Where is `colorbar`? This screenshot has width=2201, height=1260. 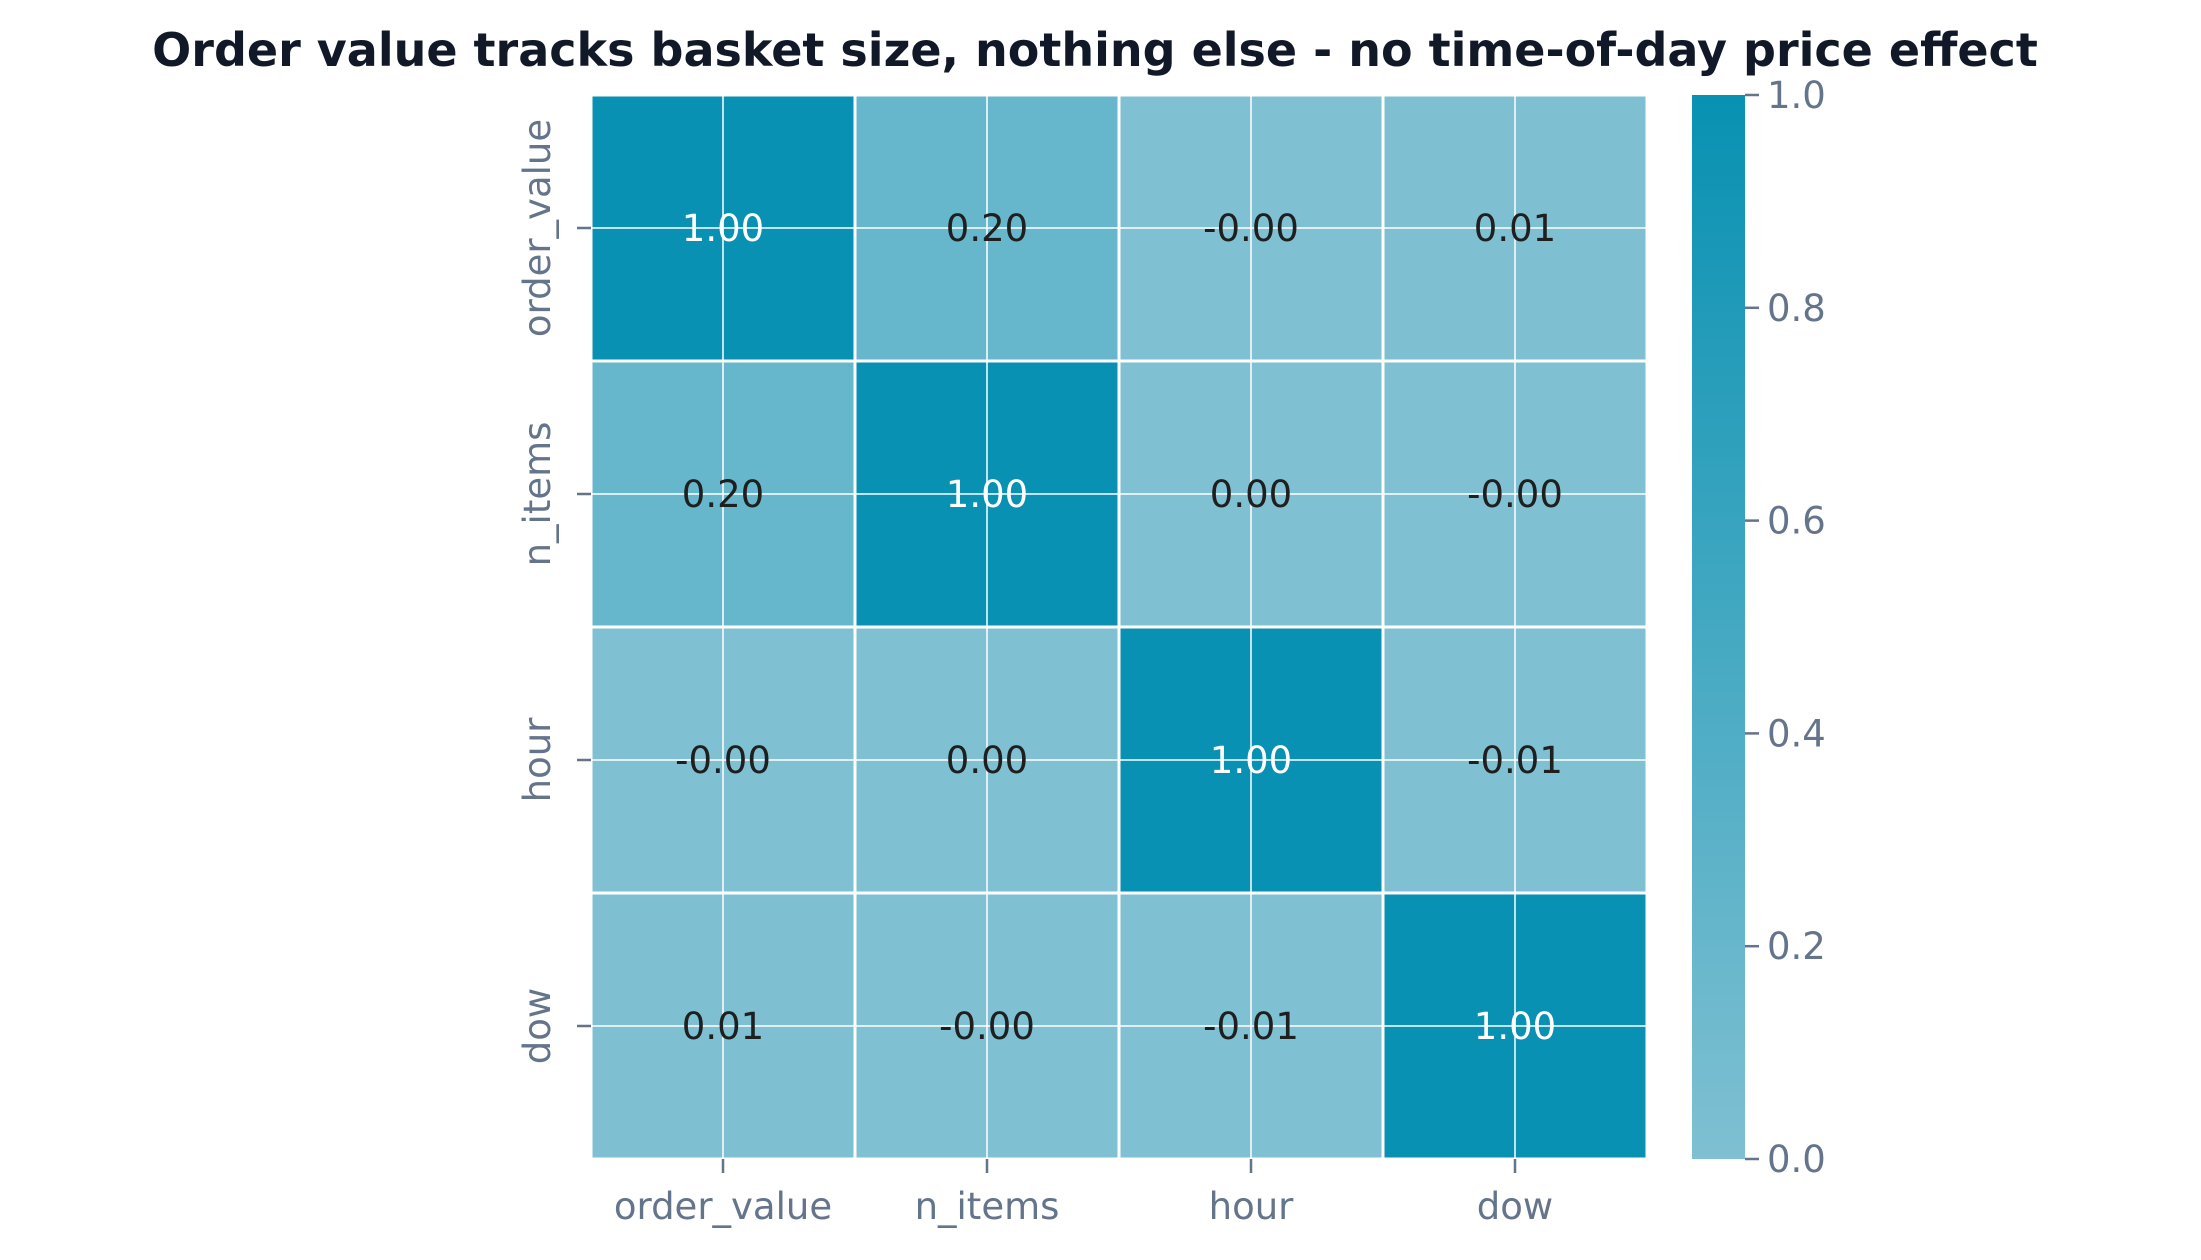 colorbar is located at coordinates (1718, 627).